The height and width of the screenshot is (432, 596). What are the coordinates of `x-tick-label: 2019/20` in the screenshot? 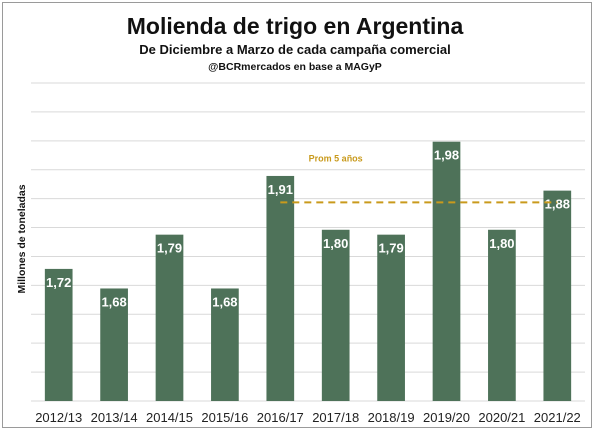 It's located at (446, 417).